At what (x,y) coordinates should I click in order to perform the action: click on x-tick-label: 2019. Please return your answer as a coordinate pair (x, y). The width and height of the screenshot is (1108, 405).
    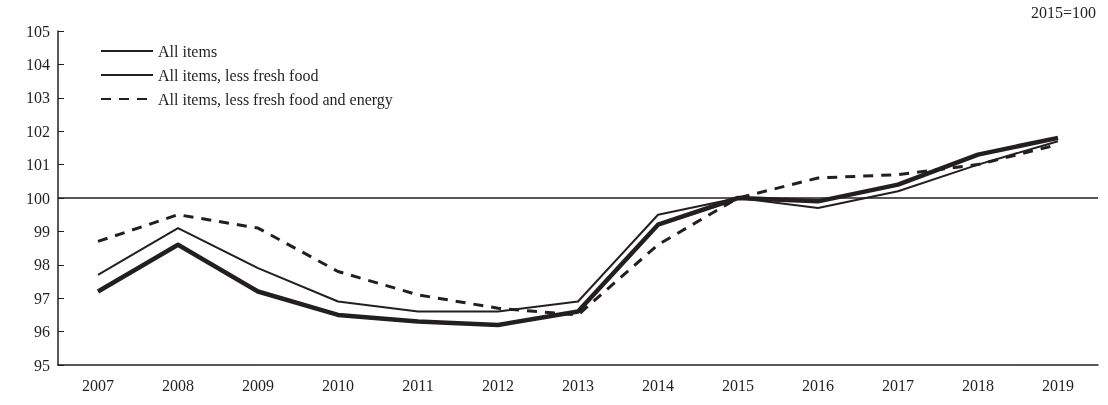
    Looking at the image, I should click on (1058, 385).